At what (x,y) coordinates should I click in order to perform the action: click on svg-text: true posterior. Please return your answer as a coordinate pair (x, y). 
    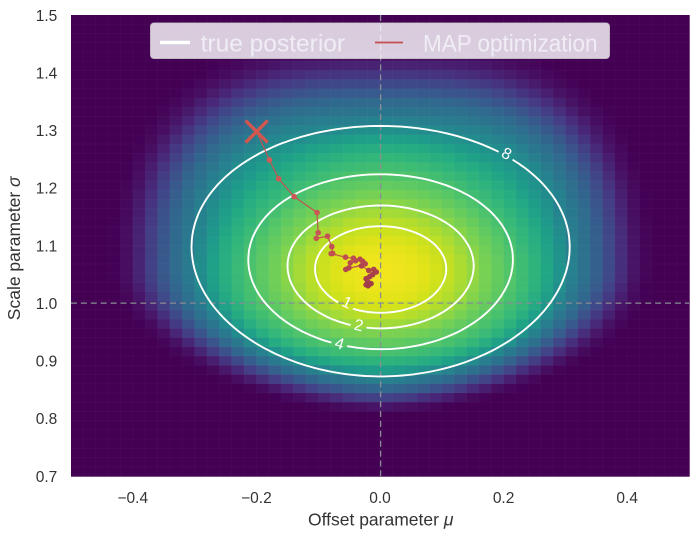
    Looking at the image, I should click on (273, 43).